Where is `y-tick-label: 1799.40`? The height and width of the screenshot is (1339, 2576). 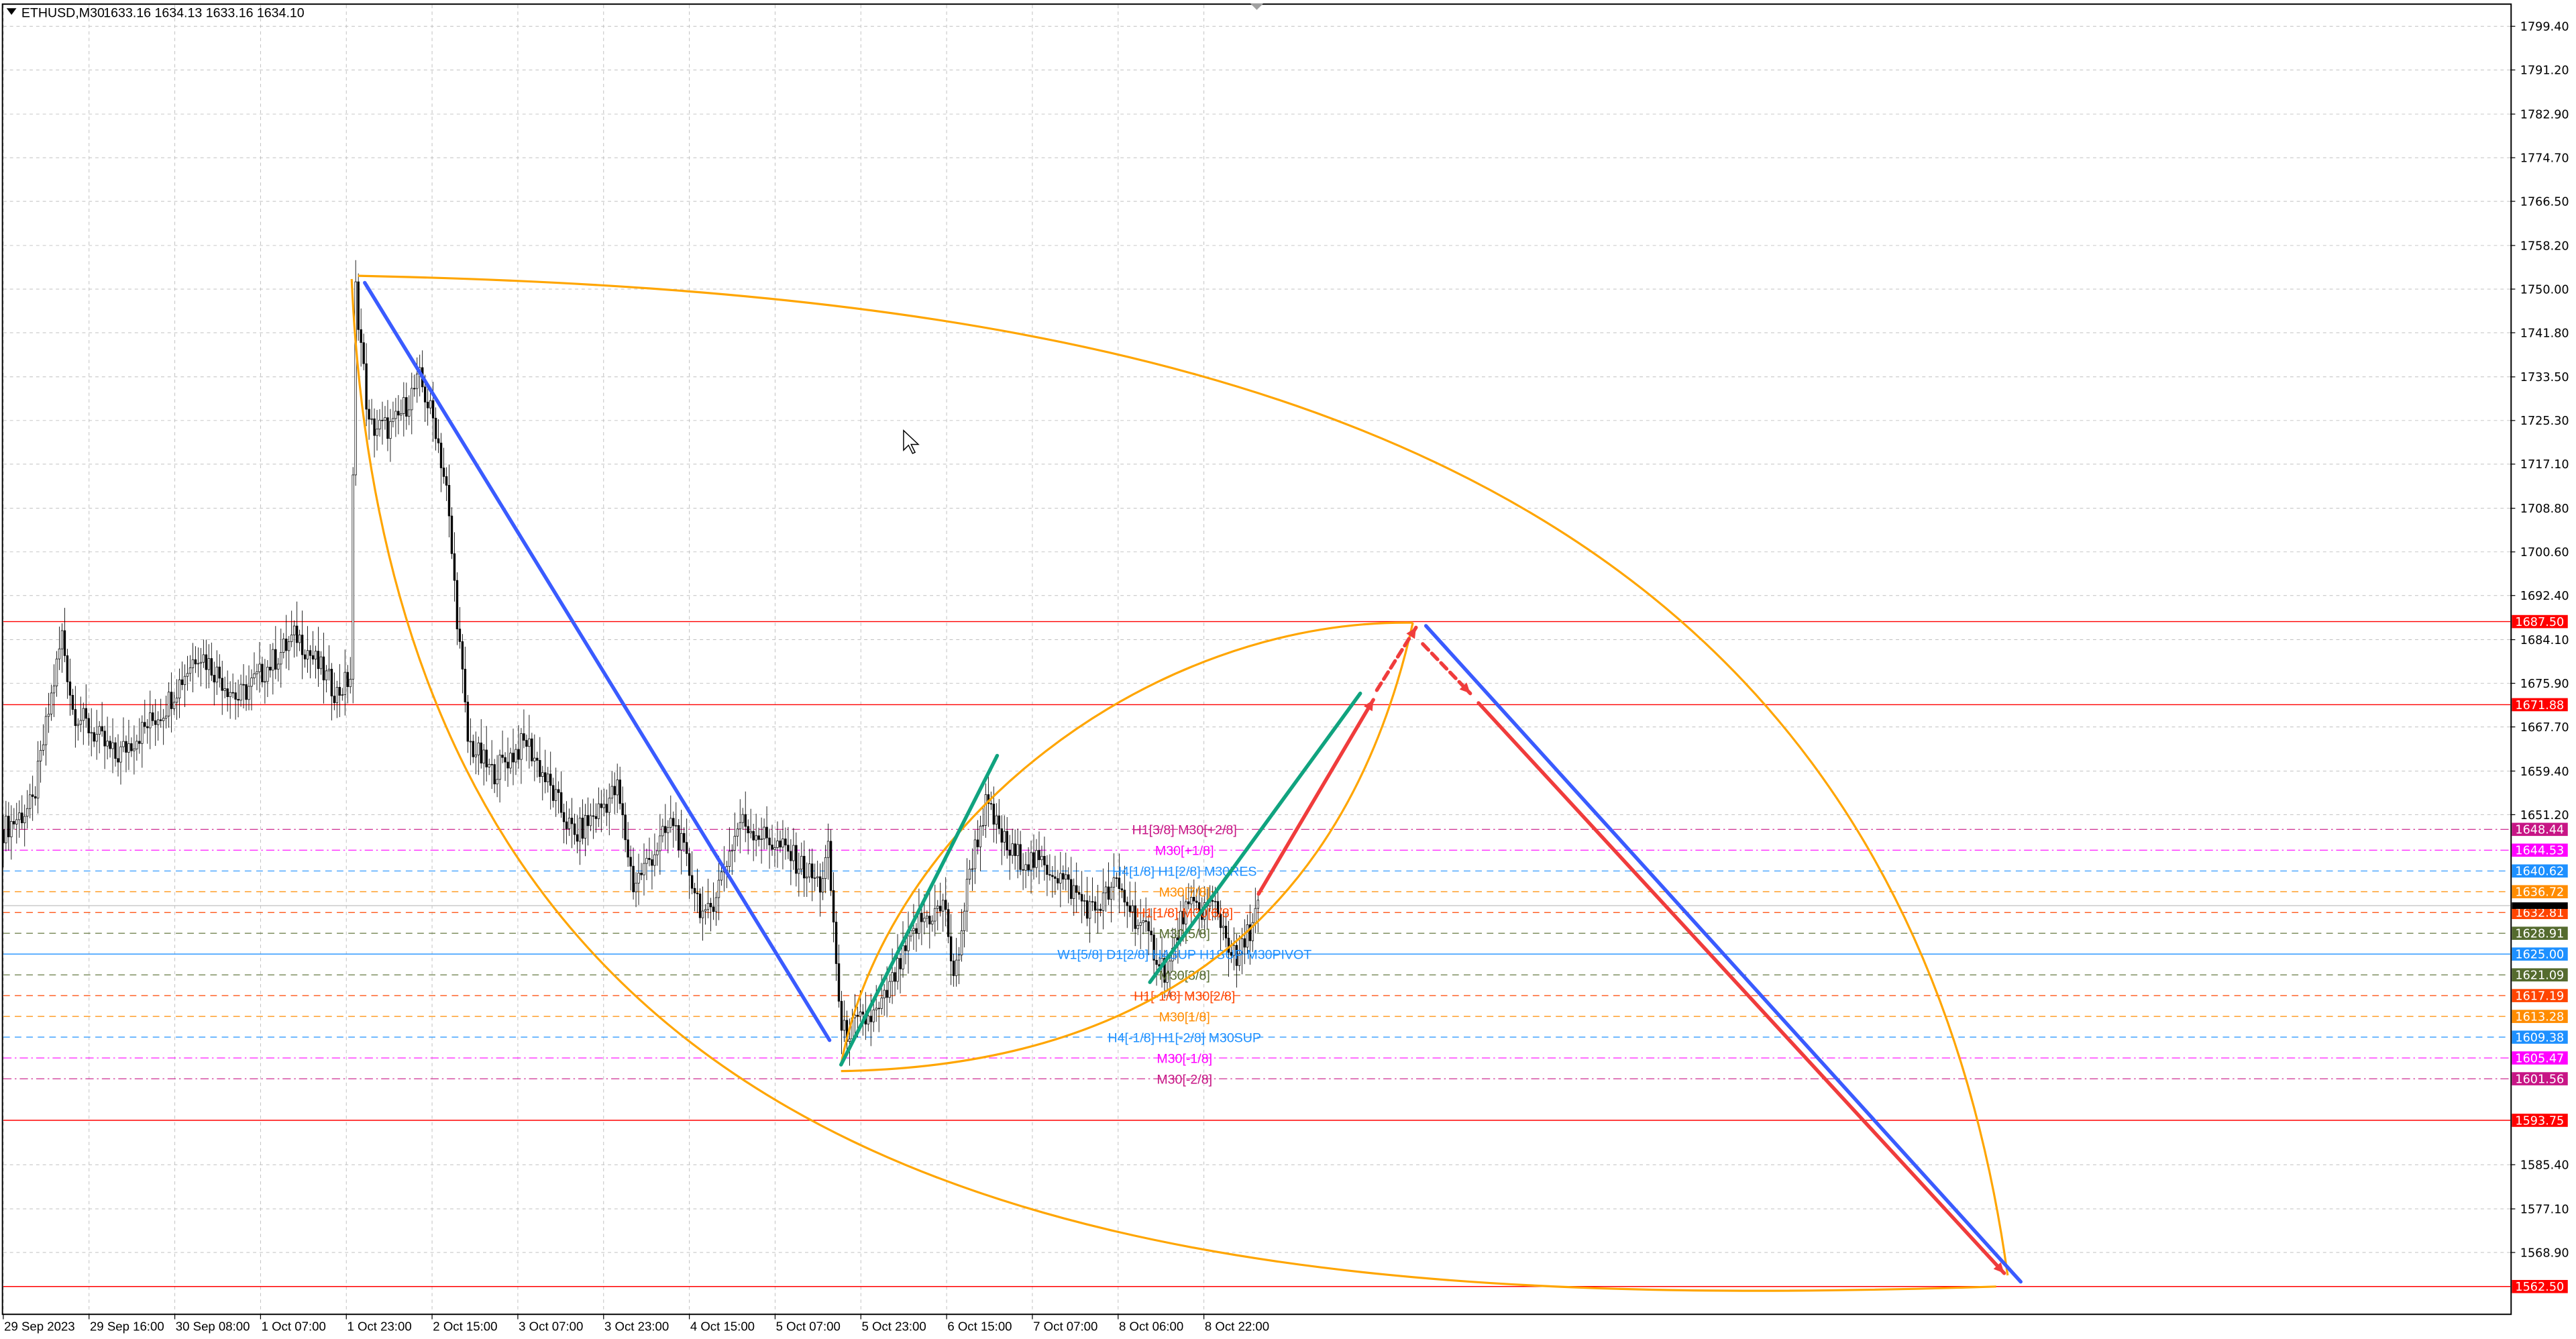 y-tick-label: 1799.40 is located at coordinates (2544, 27).